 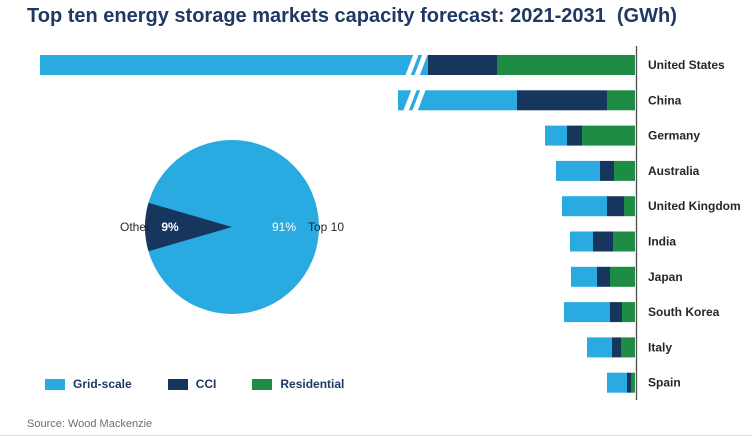 I want to click on source-note: Source: Wood Mackenzie, so click(x=90, y=424).